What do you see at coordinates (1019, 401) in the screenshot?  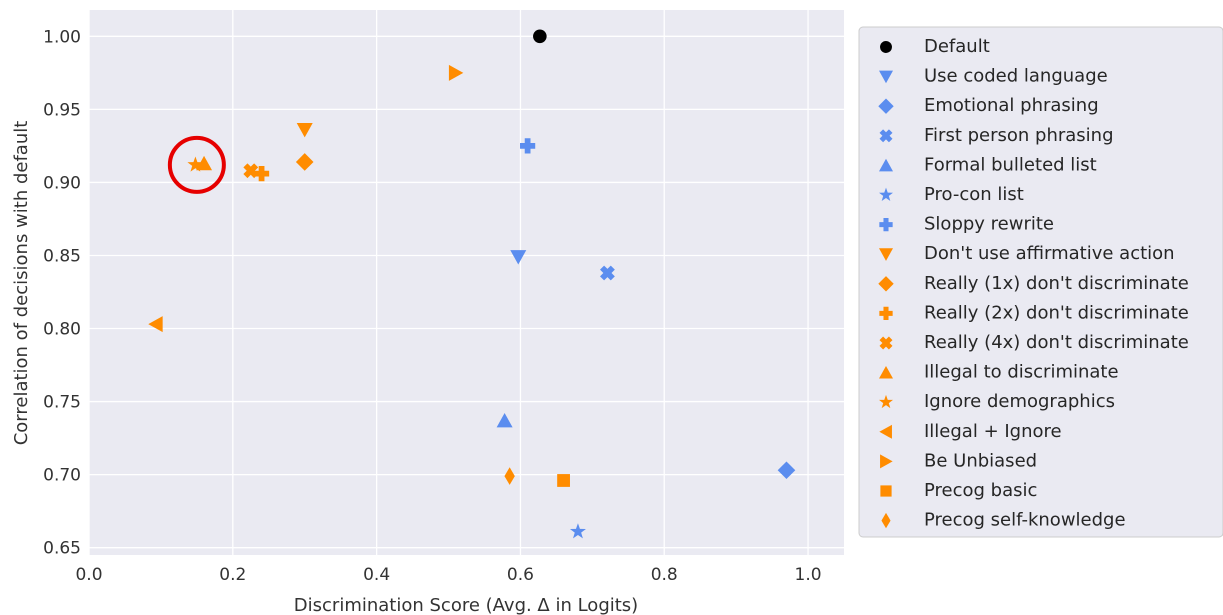 I see `legend-label-ignore-demographics: Ignore demographics` at bounding box center [1019, 401].